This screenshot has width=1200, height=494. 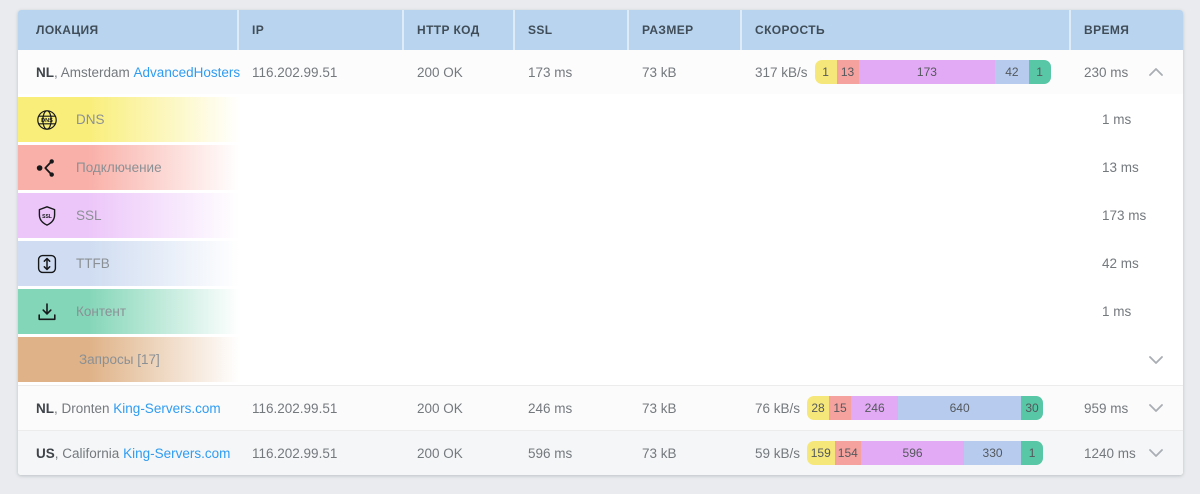 What do you see at coordinates (119, 359) in the screenshot?
I see `requests-label: Запросы [17]` at bounding box center [119, 359].